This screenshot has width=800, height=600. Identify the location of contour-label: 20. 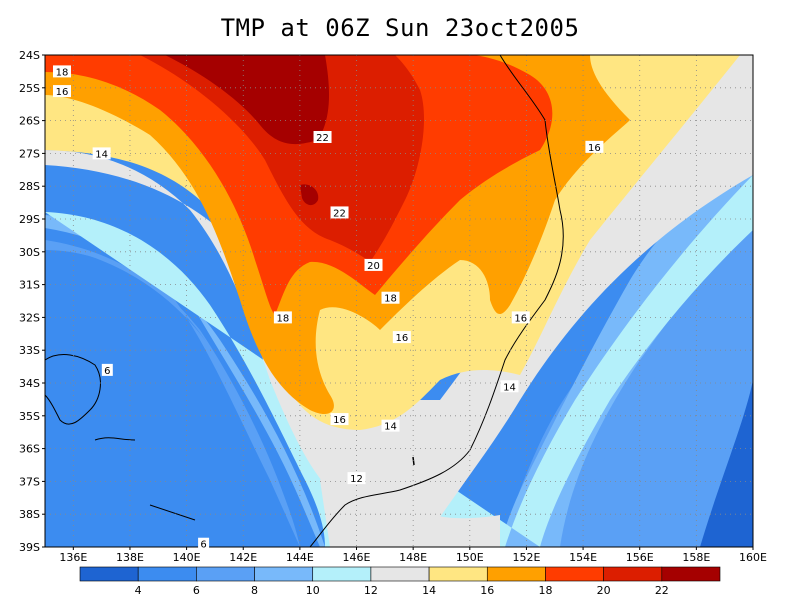
(373, 265).